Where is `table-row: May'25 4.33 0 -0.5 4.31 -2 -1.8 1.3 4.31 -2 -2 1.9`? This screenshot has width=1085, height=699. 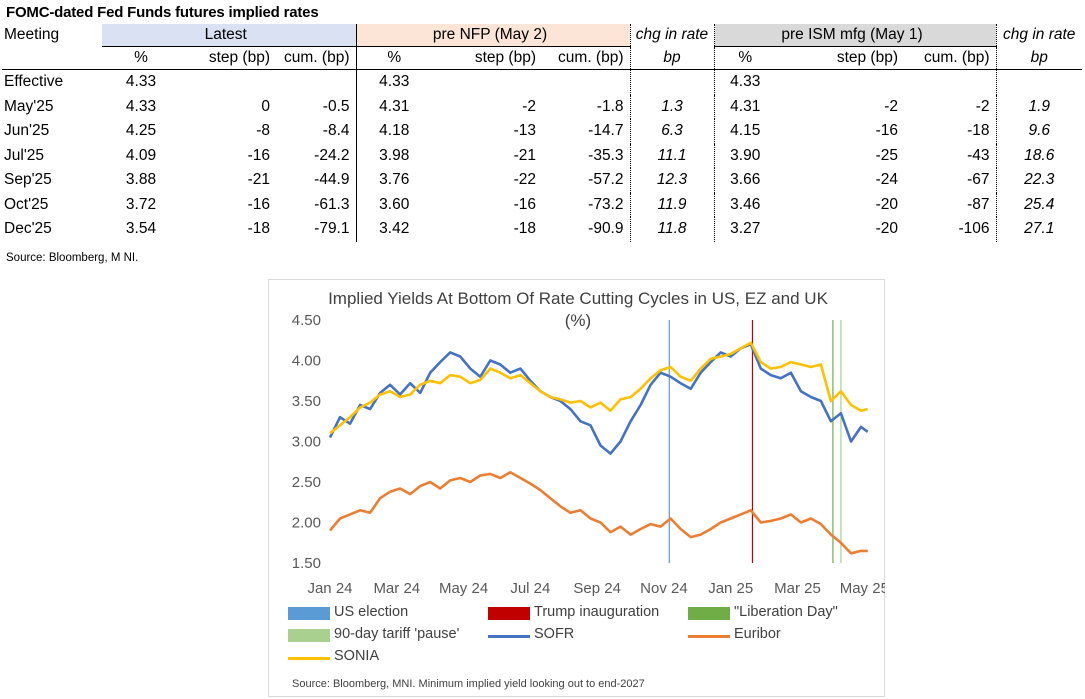
table-row: May'25 4.33 0 -0.5 4.31 -2 -1.8 1.3 4.31 -2 -2 1.9 is located at coordinates (542, 106).